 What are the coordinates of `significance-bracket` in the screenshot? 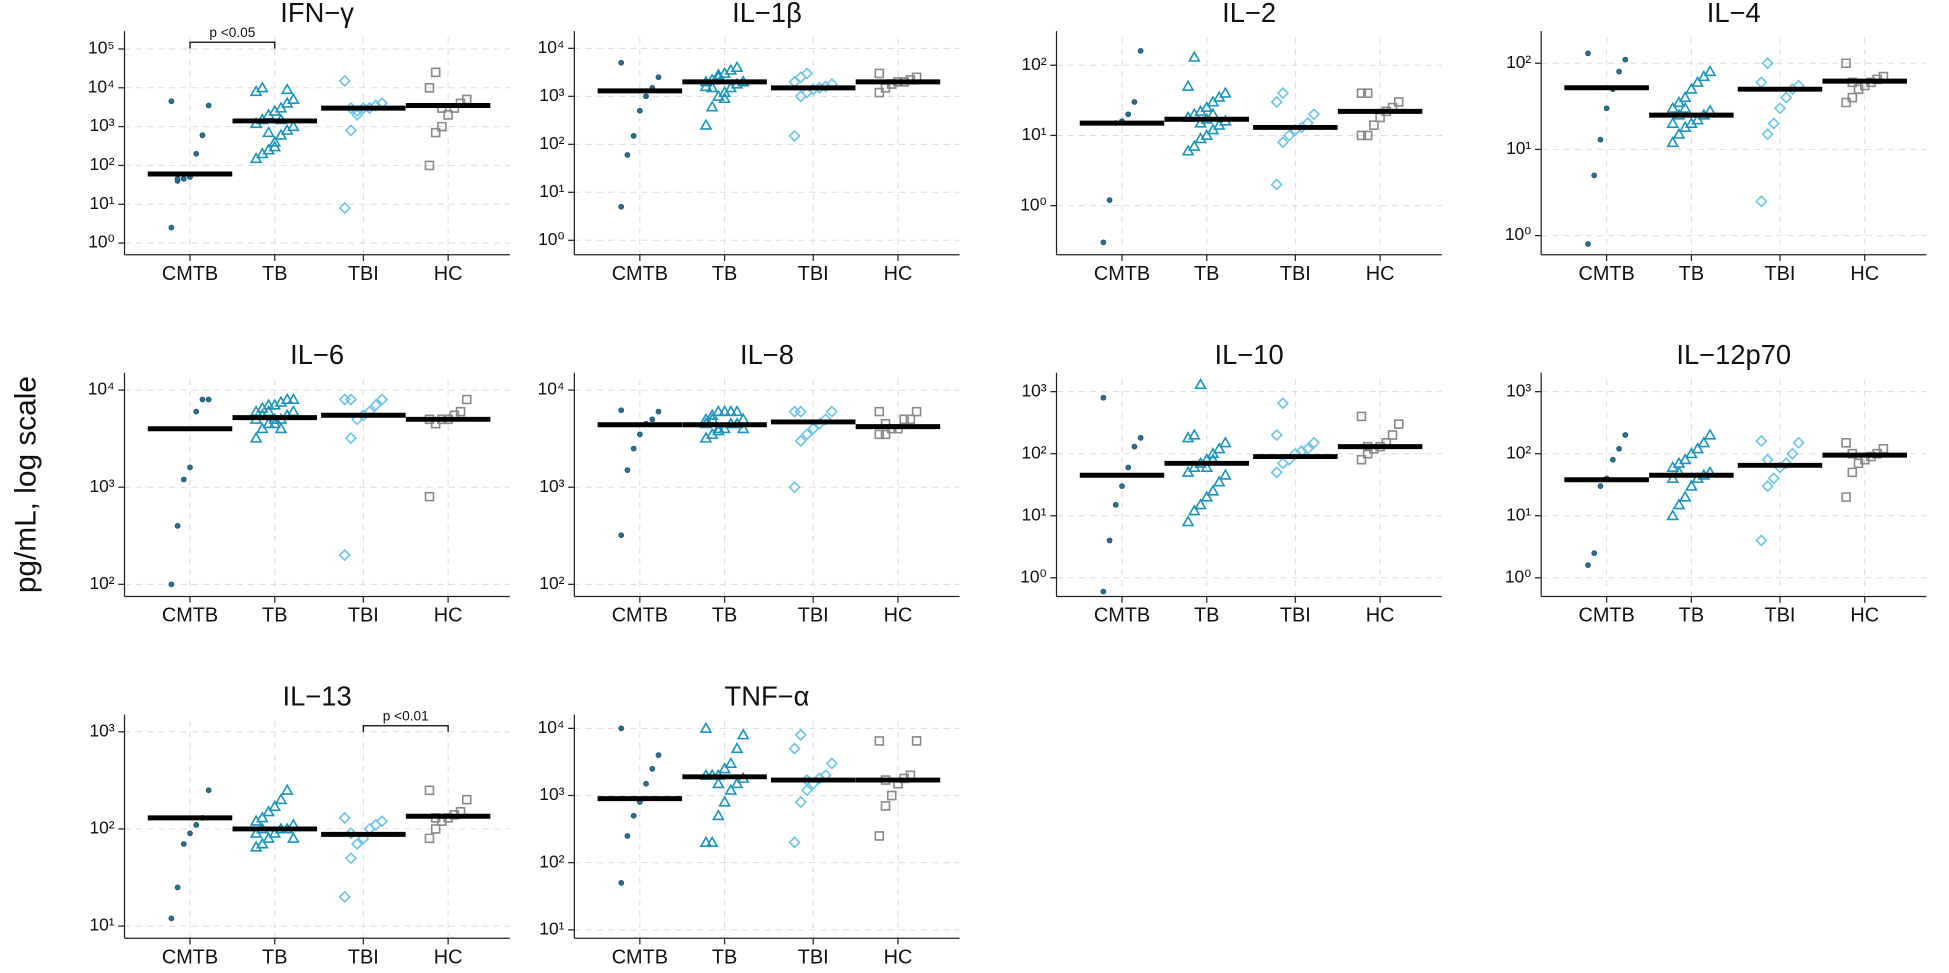 It's located at (405, 728).